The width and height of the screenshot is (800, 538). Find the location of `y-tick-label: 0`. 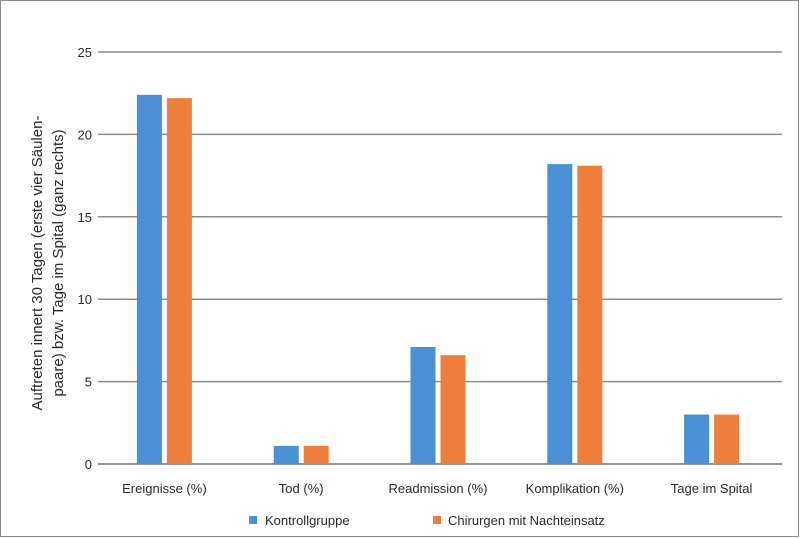

y-tick-label: 0 is located at coordinates (88, 464).